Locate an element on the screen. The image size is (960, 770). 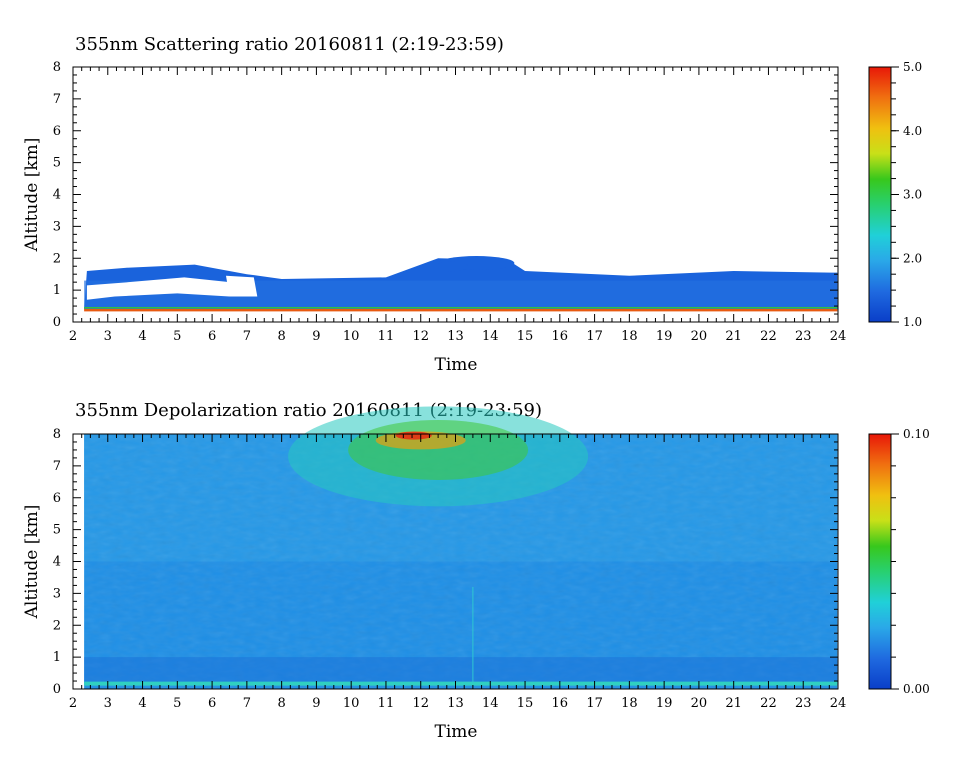
colorbar-labels: 0.00 0.10 is located at coordinates (910, 561).